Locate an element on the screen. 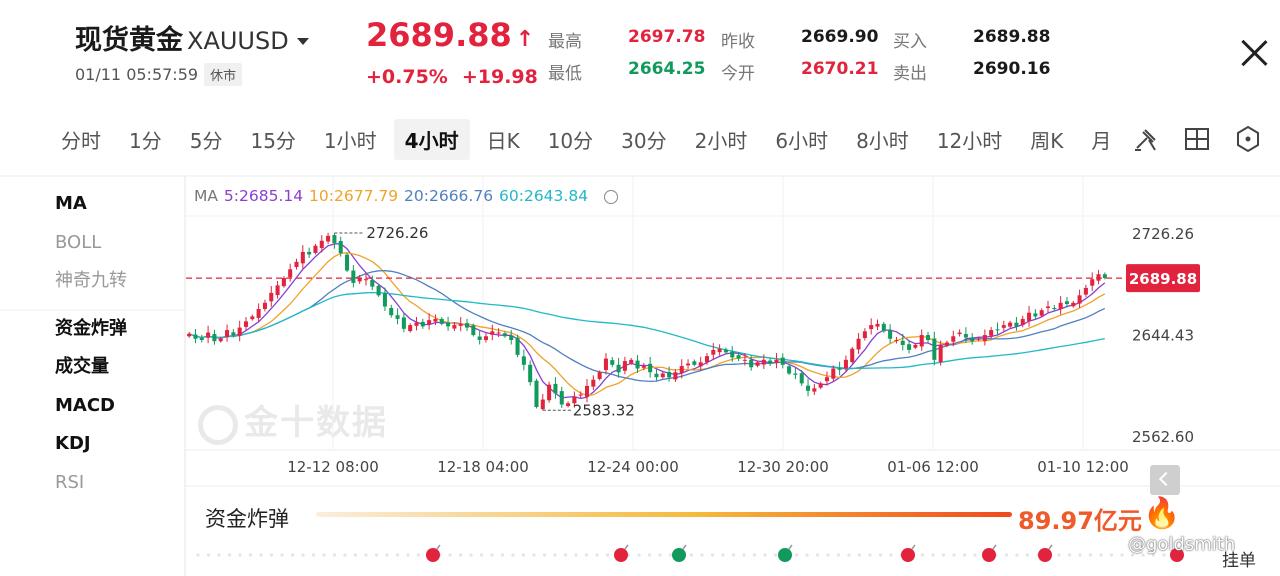  indicator-boll: BOLL is located at coordinates (78, 242).